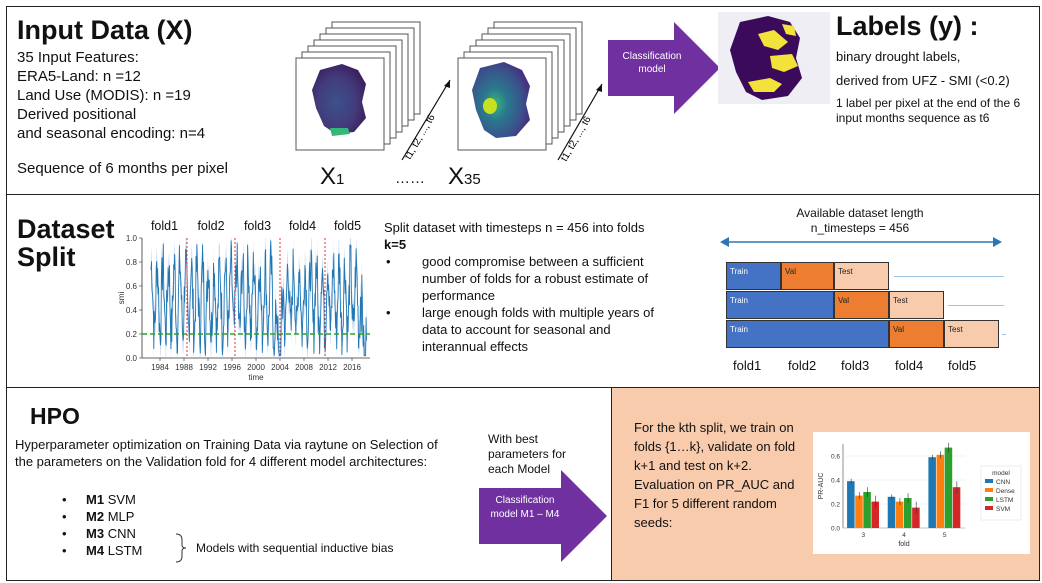  Describe the element at coordinates (280, 367) in the screenshot. I see `smi-x-tick-label: 2004` at that location.